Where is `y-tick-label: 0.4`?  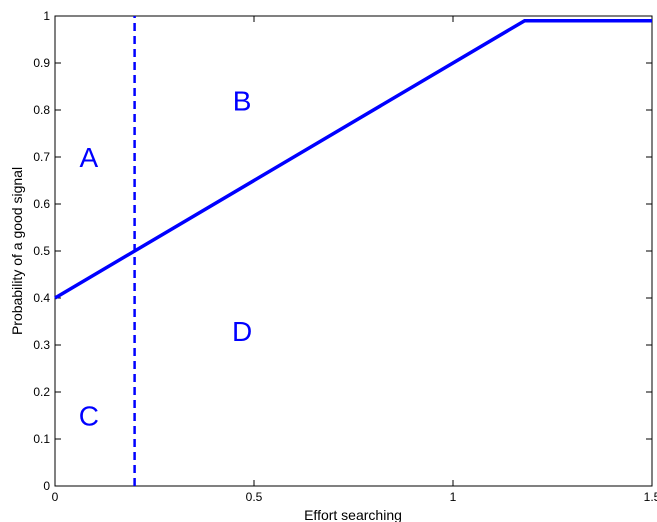 y-tick-label: 0.4 is located at coordinates (41, 298).